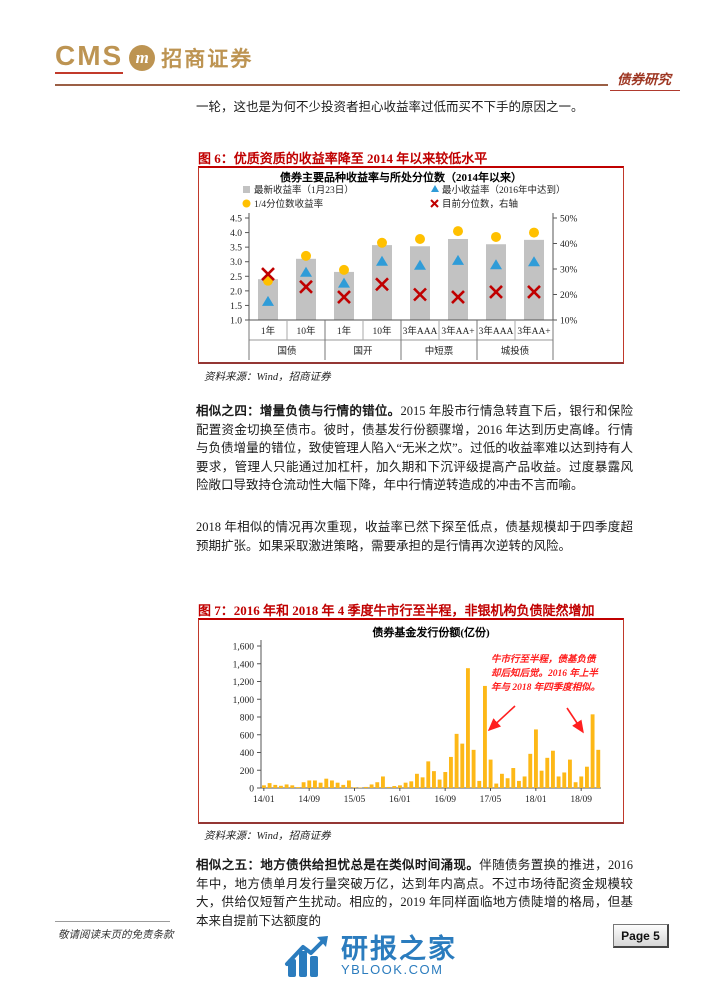 This screenshot has width=702, height=991. I want to click on footer-rule, so click(112, 921).